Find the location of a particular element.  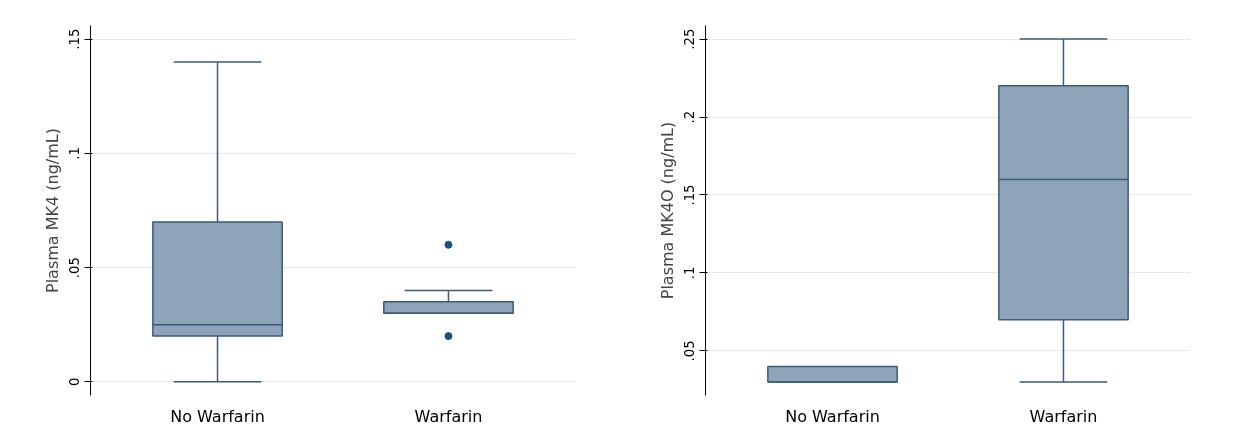

y-tick-label: .2 is located at coordinates (690, 117).